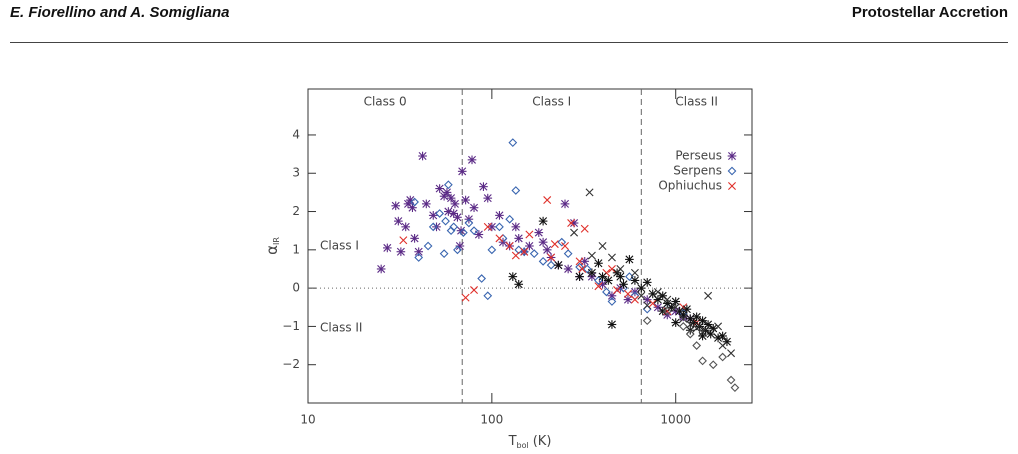 The height and width of the screenshot is (454, 1018). Describe the element at coordinates (341, 328) in the screenshot. I see `region-label: Class II` at that location.